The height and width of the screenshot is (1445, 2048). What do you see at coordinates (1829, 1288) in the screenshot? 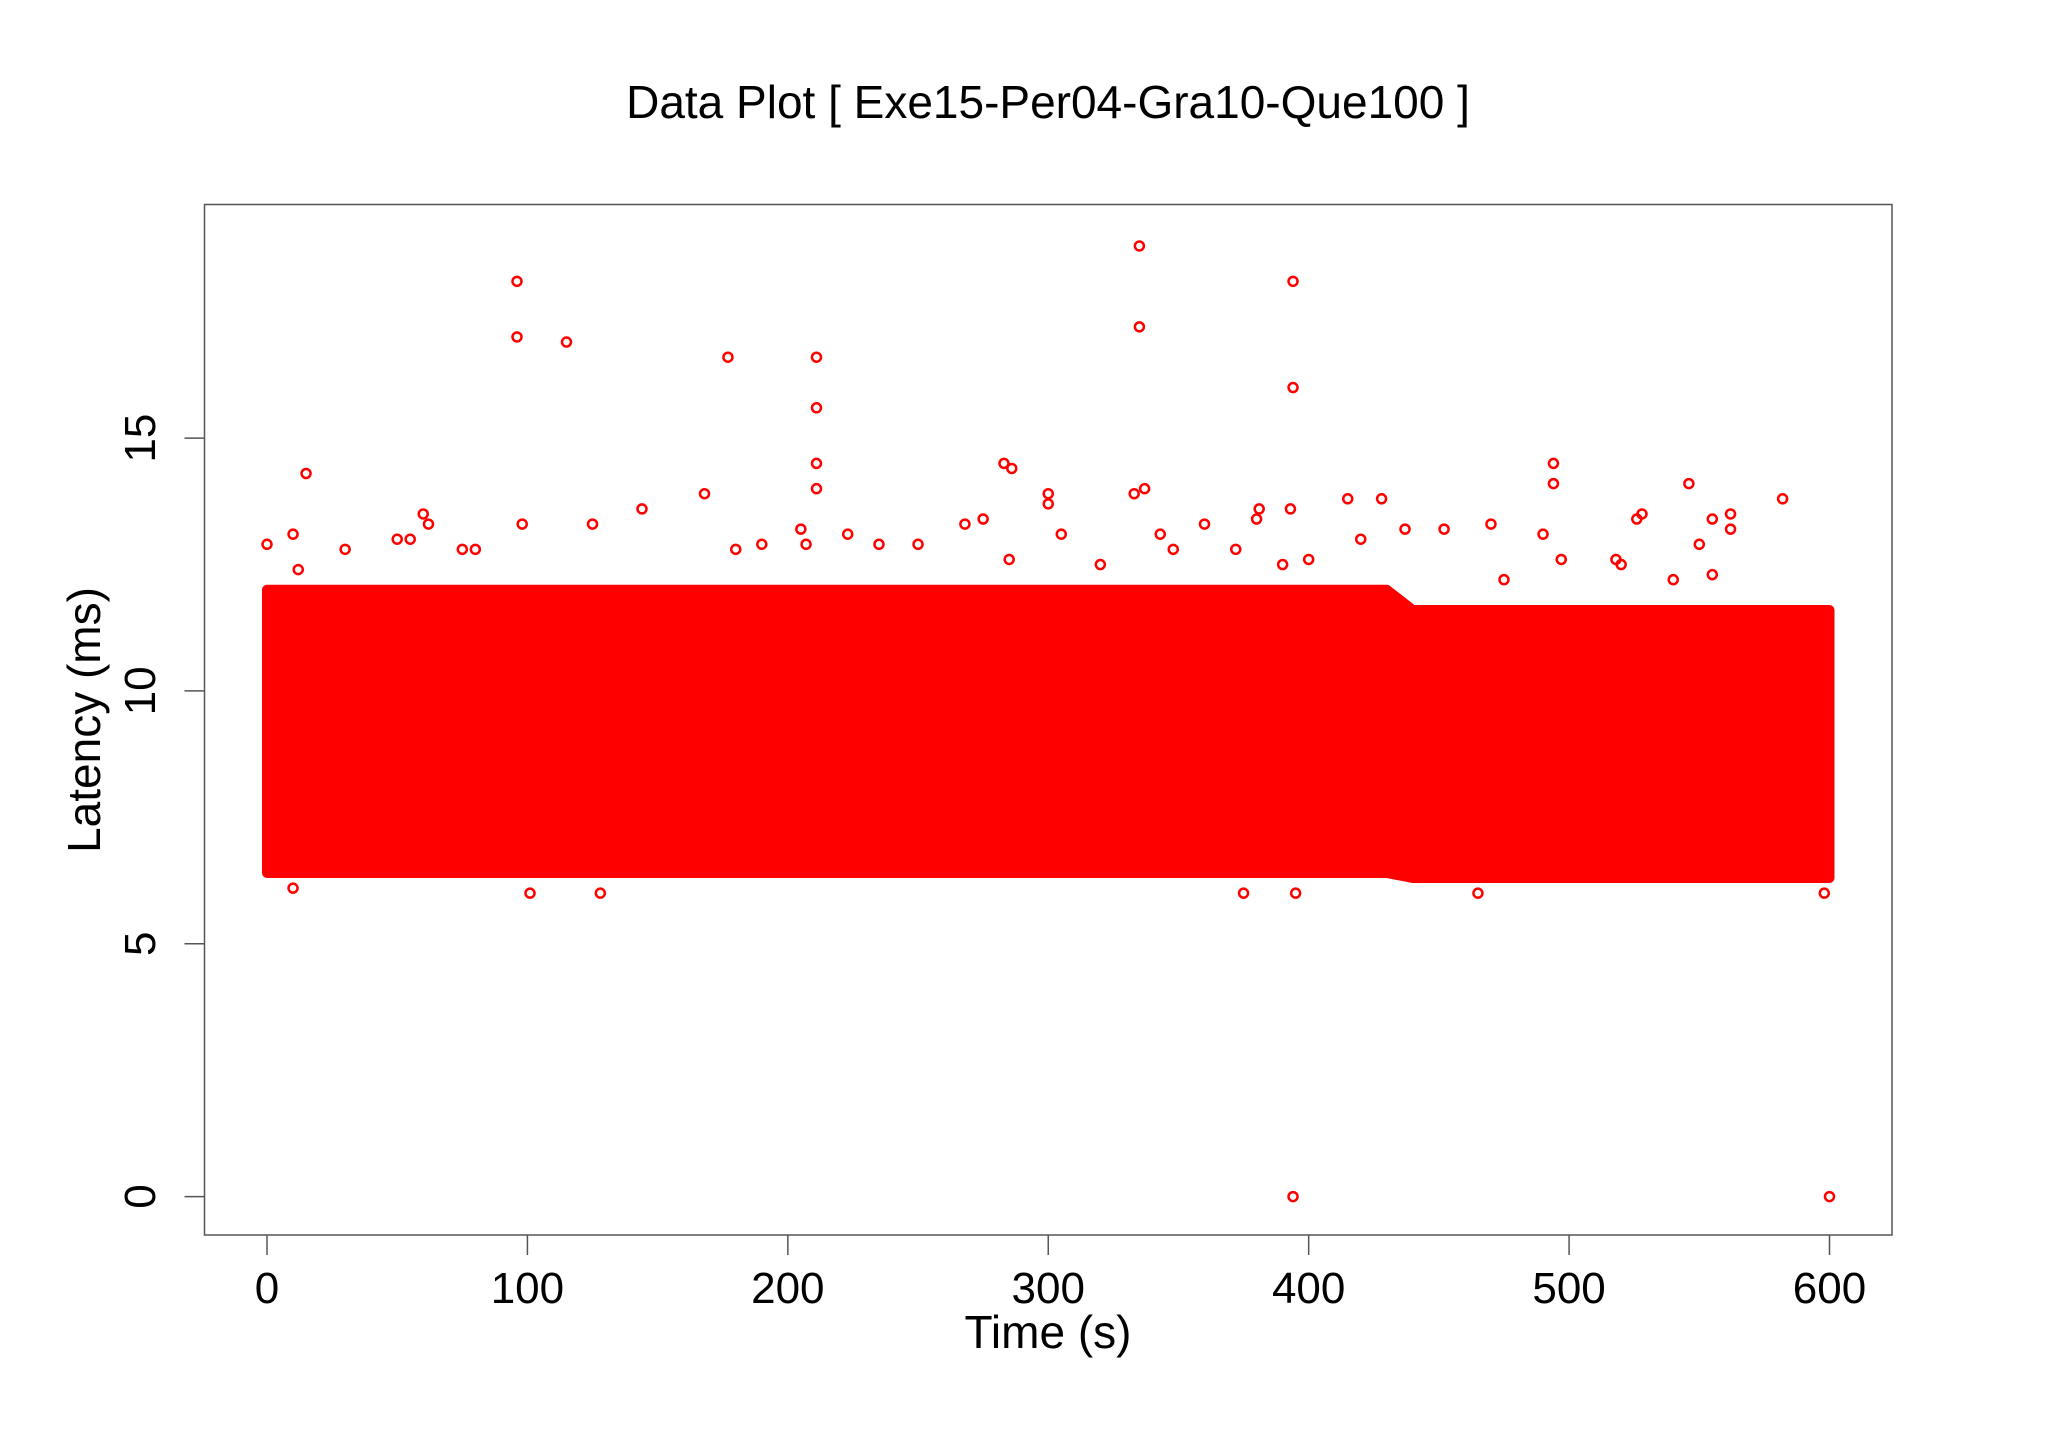
I see `x-tick-label: 600` at bounding box center [1829, 1288].